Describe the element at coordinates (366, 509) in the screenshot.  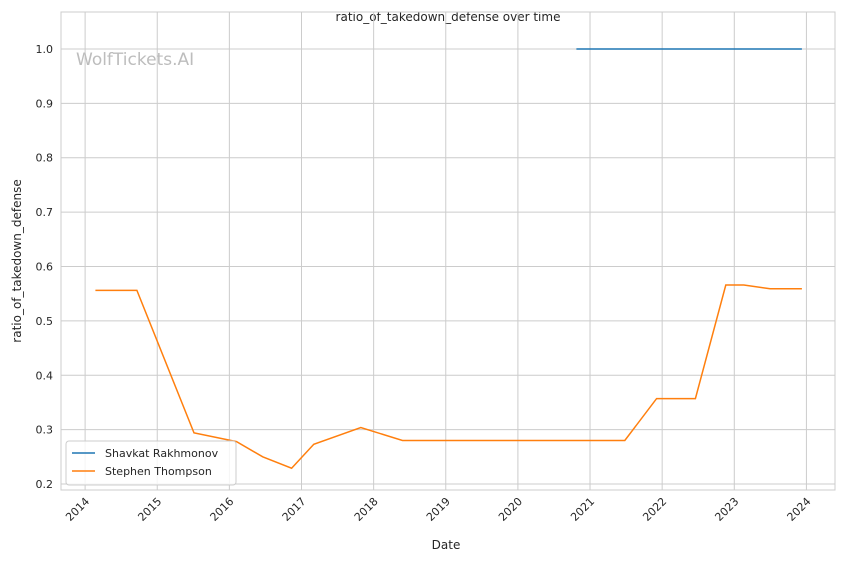
I see `x-tick-label: 2018` at that location.